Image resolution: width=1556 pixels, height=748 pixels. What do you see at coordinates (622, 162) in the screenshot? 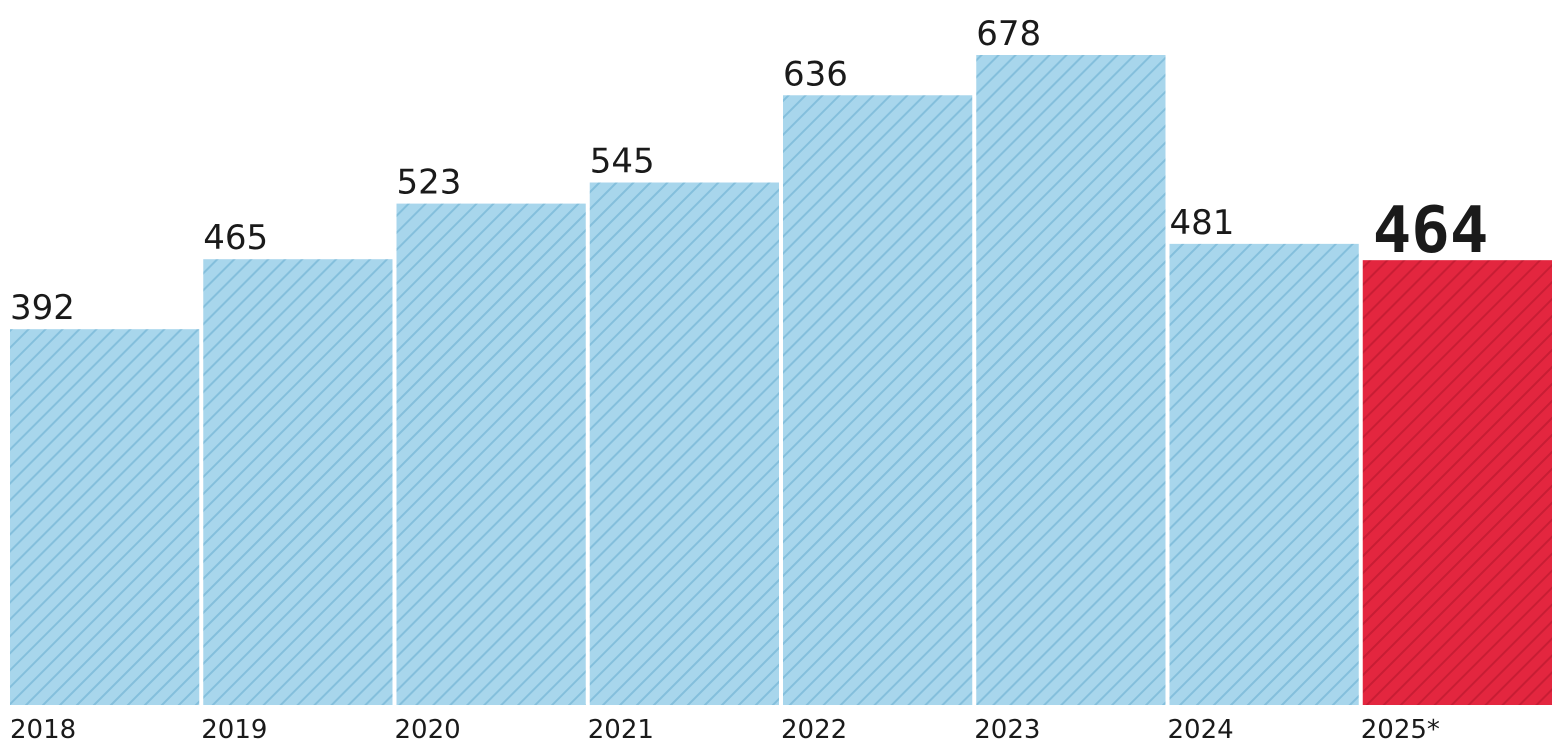
I see `value-label-2021: 545` at bounding box center [622, 162].